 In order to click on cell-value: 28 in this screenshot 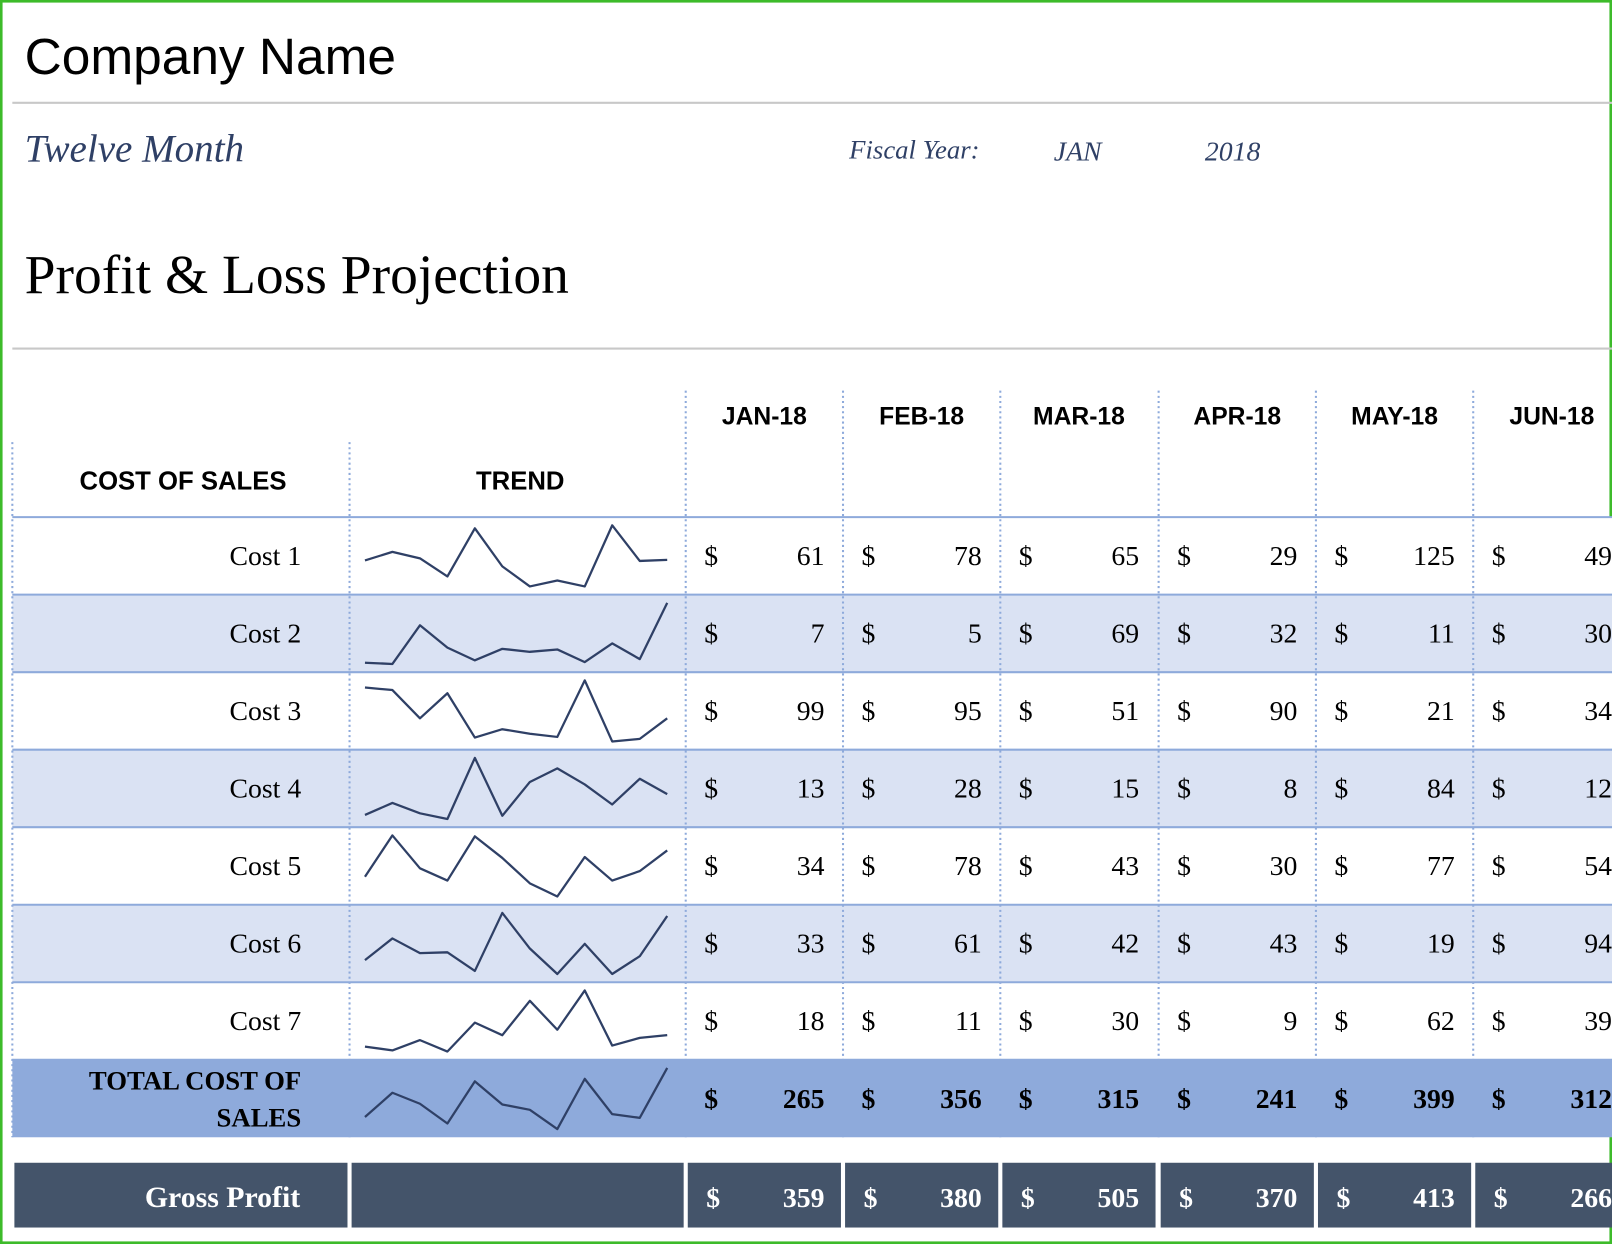, I will do `click(968, 789)`.